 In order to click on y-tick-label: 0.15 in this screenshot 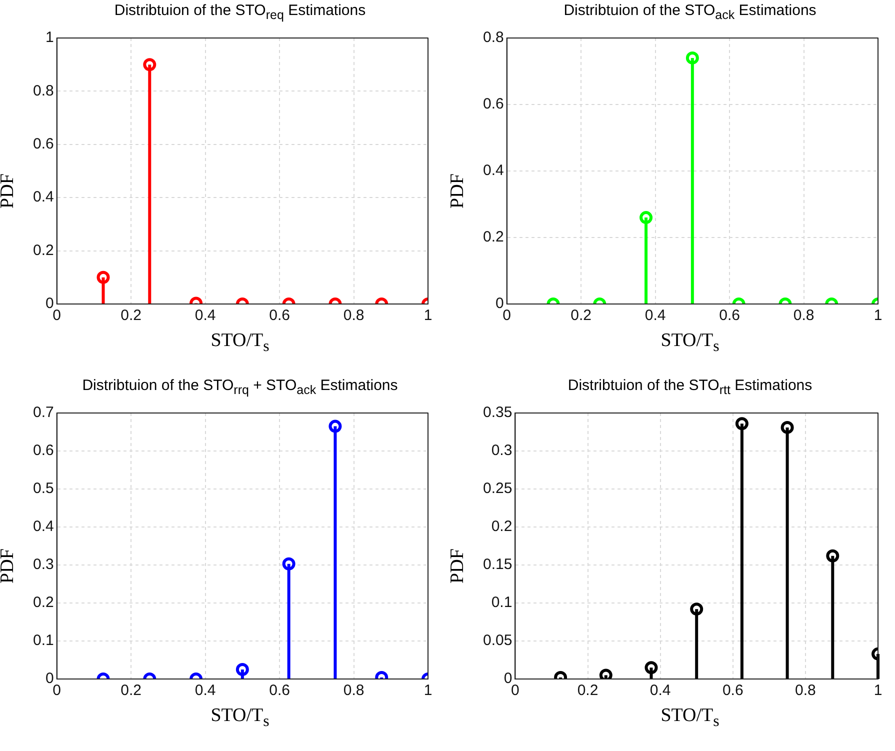, I will do `click(497, 565)`.